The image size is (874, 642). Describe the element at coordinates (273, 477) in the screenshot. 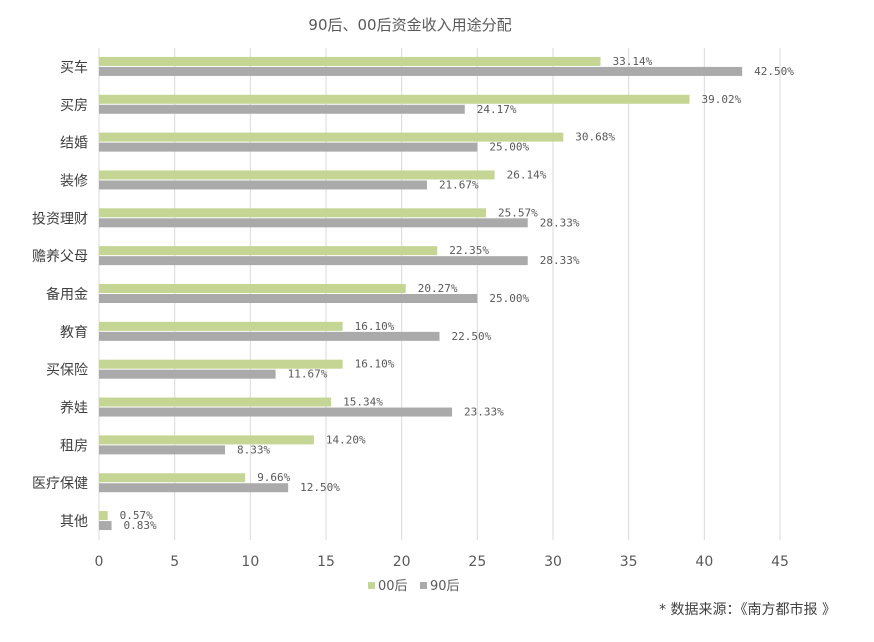

I see `data-label: 9.66%` at that location.